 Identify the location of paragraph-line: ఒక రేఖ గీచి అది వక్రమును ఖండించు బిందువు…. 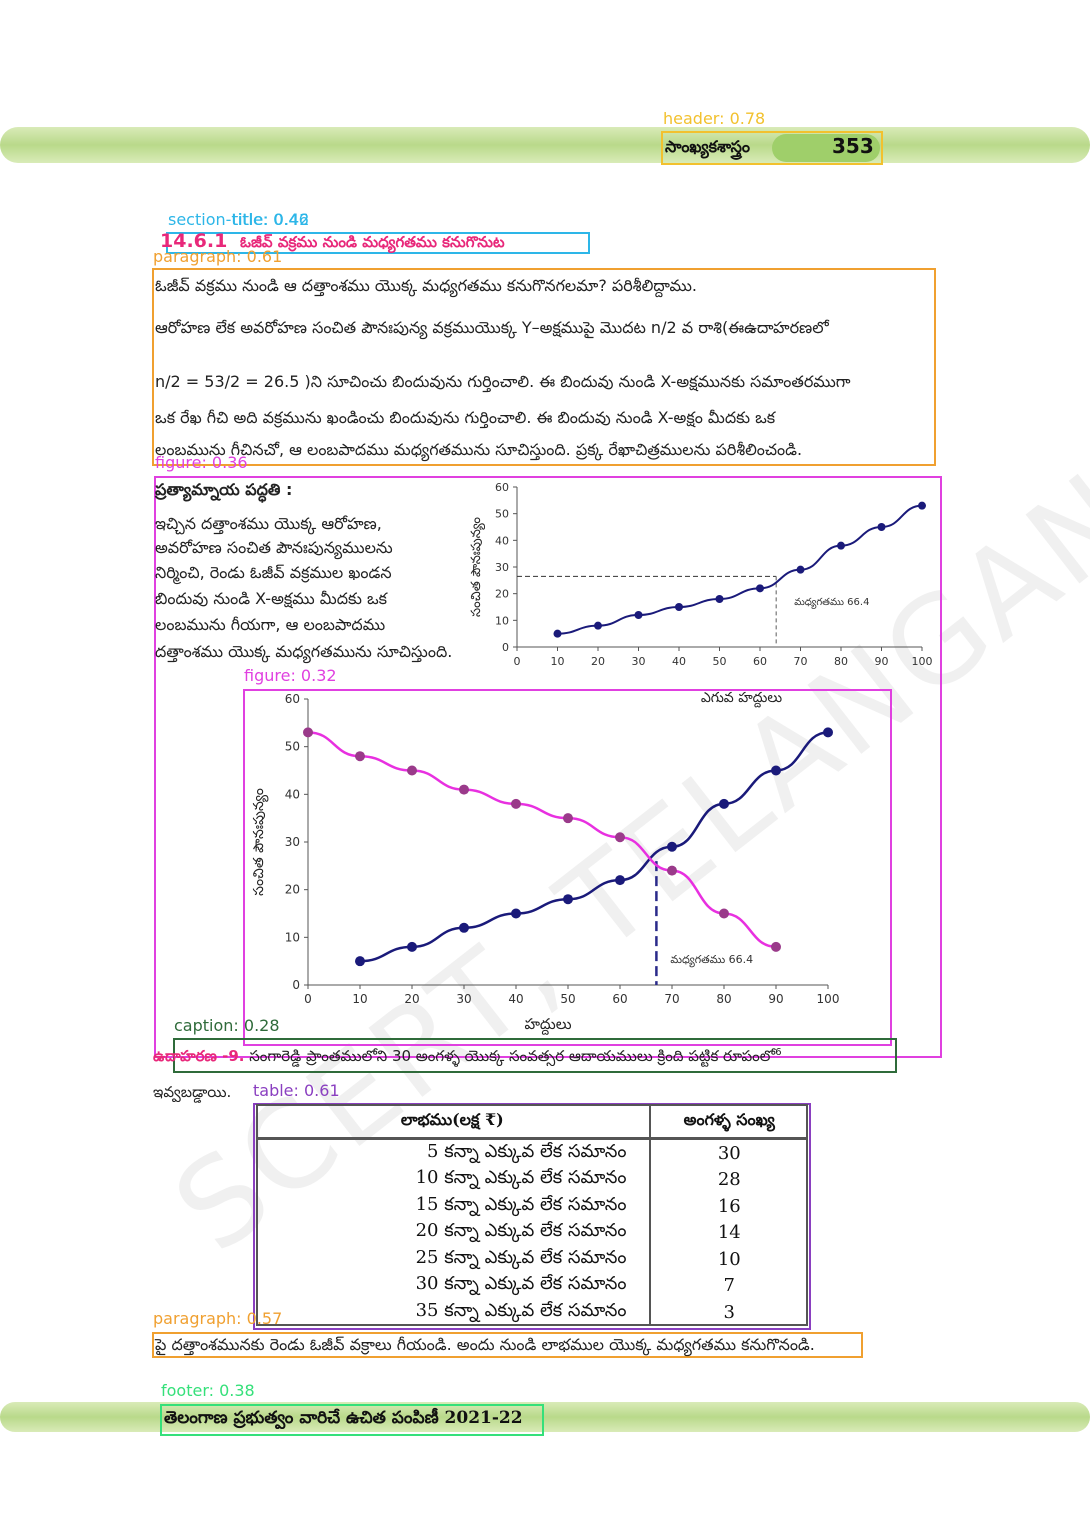
(465, 417).